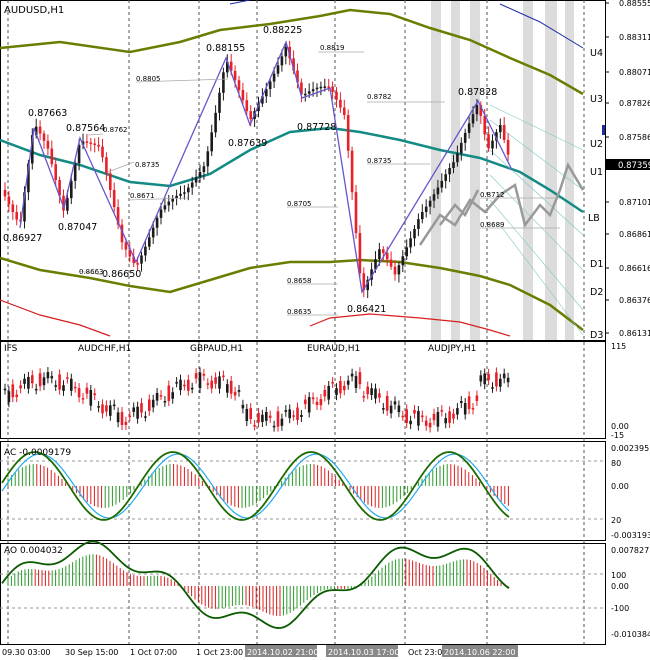 The height and width of the screenshot is (660, 650). Describe the element at coordinates (121, 274) in the screenshot. I see `zigzag-price-label: 0.86650` at that location.